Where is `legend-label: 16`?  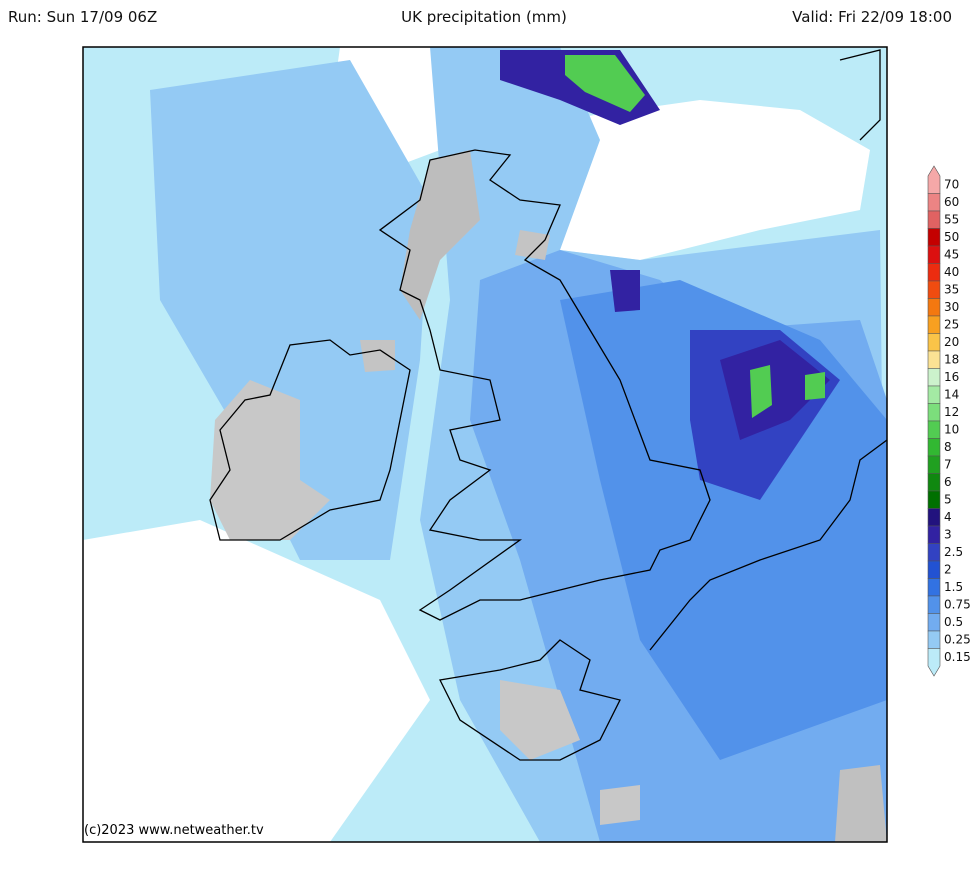 legend-label: 16 is located at coordinates (951, 377).